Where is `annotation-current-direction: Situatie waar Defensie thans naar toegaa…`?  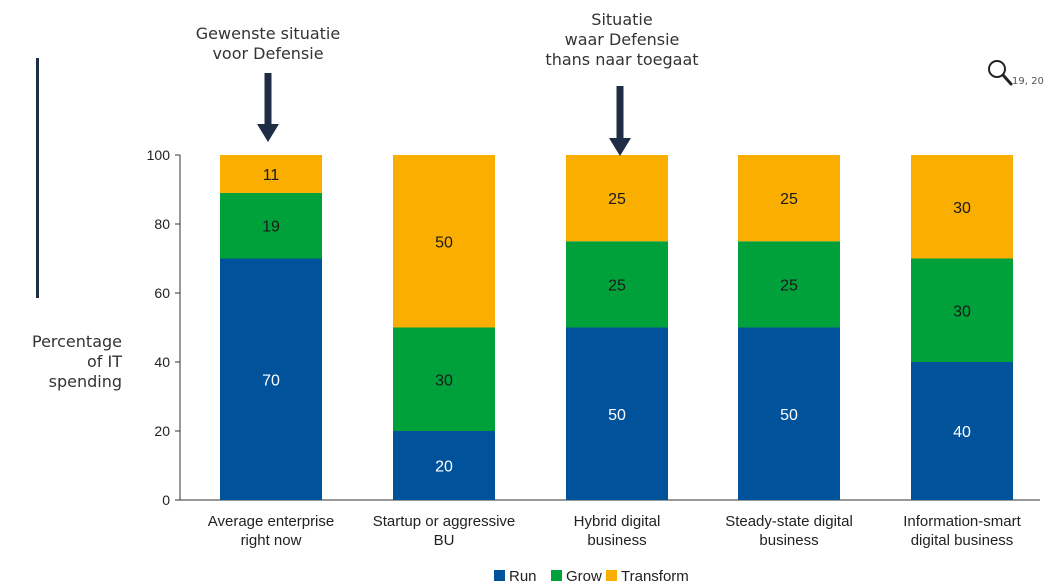 annotation-current-direction: Situatie waar Defensie thans naar toegaa… is located at coordinates (622, 40).